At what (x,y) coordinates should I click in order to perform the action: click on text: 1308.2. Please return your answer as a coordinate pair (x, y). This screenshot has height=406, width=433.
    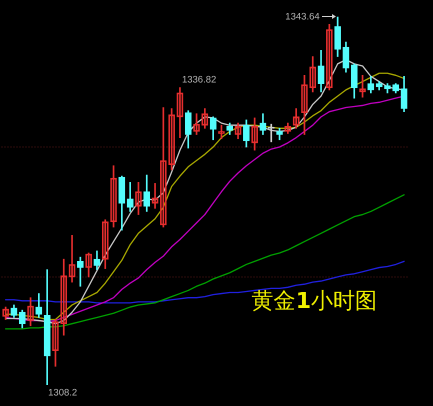
    Looking at the image, I should click on (63, 392).